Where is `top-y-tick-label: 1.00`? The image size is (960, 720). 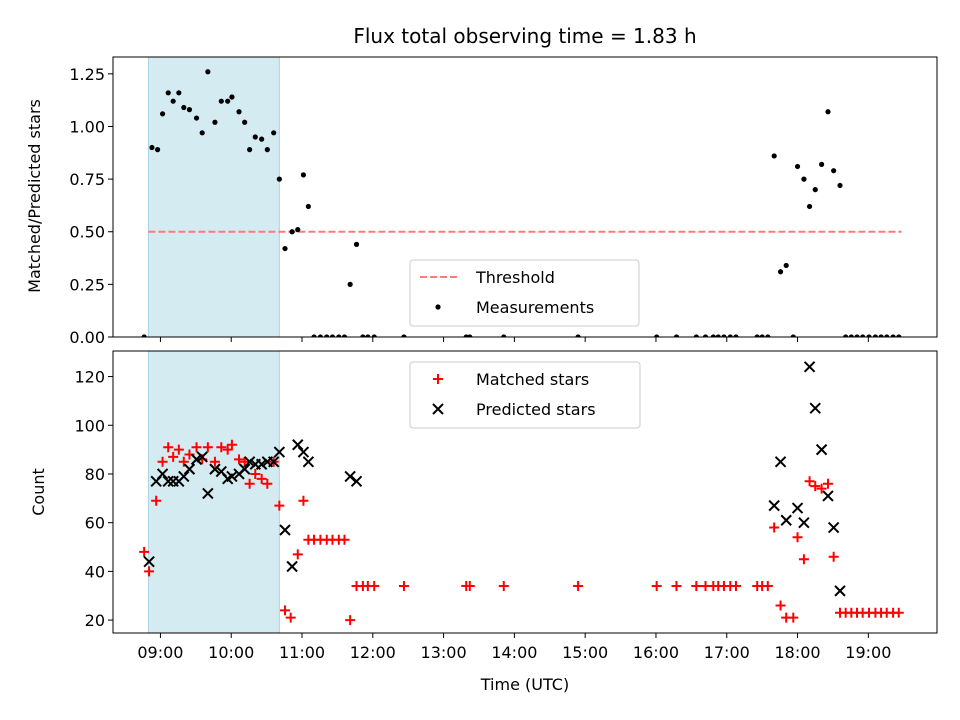 top-y-tick-label: 1.00 is located at coordinates (87, 126).